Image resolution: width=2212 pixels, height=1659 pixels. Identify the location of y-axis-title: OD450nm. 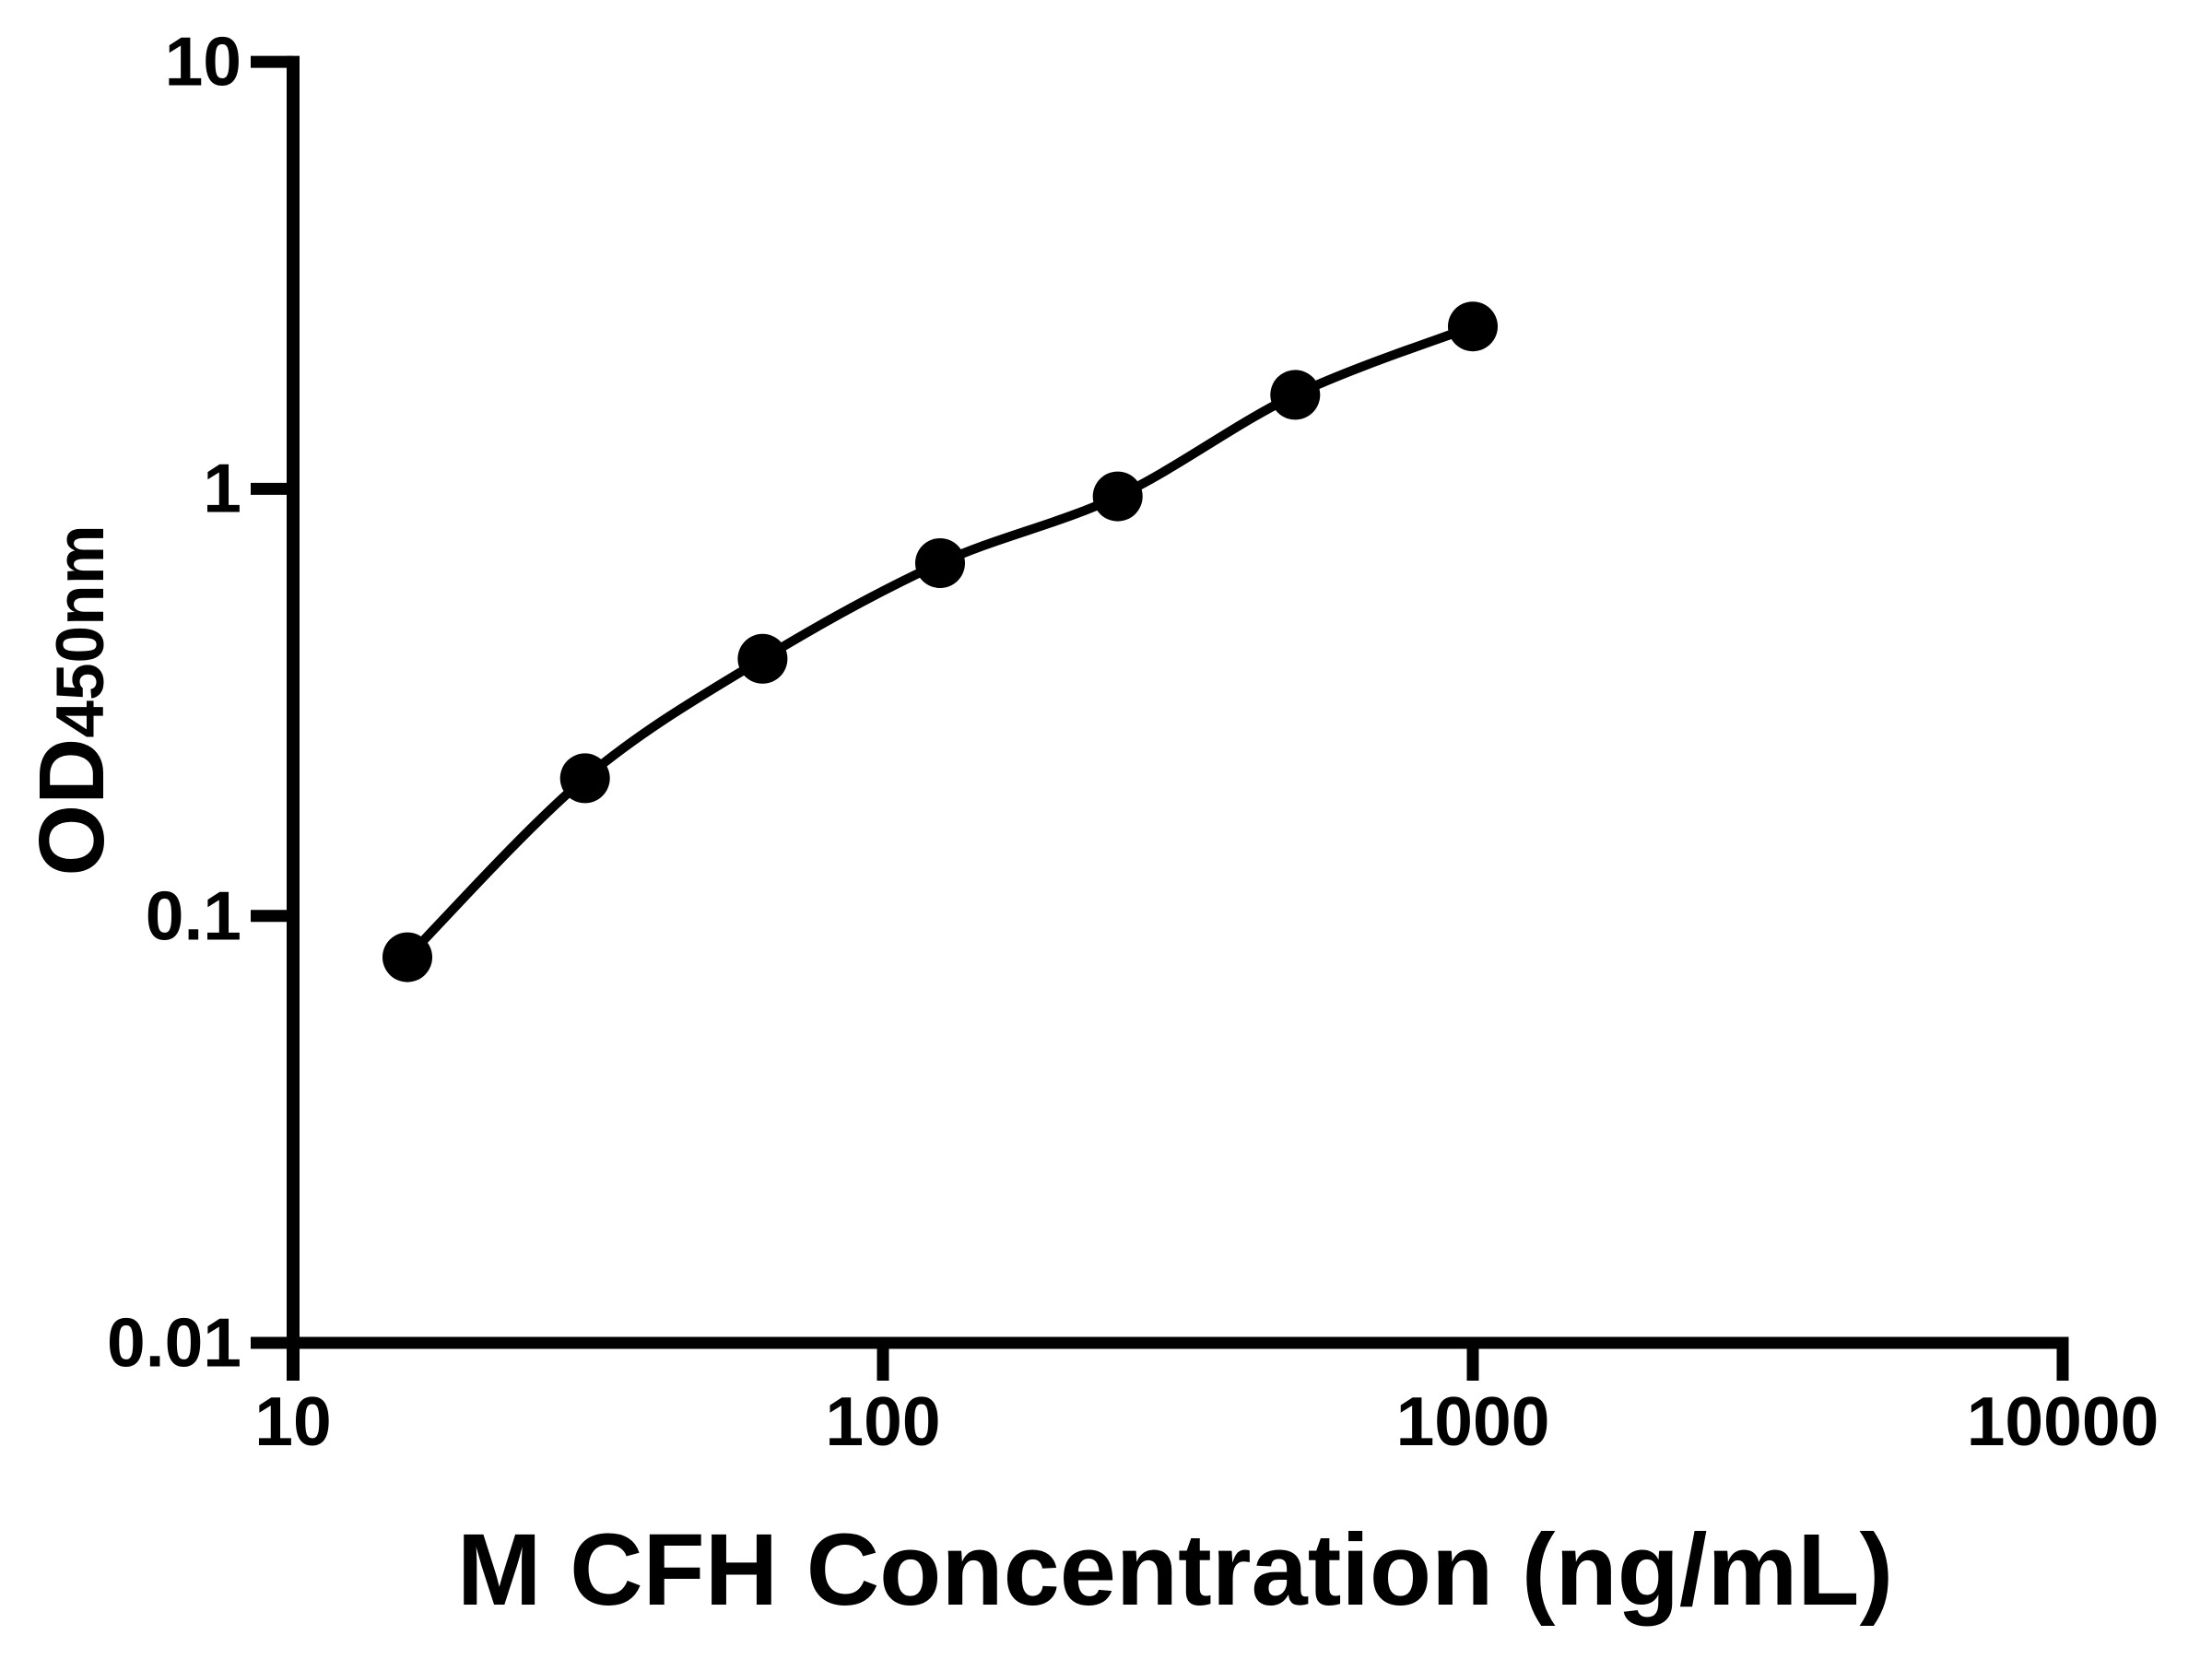
(72, 700).